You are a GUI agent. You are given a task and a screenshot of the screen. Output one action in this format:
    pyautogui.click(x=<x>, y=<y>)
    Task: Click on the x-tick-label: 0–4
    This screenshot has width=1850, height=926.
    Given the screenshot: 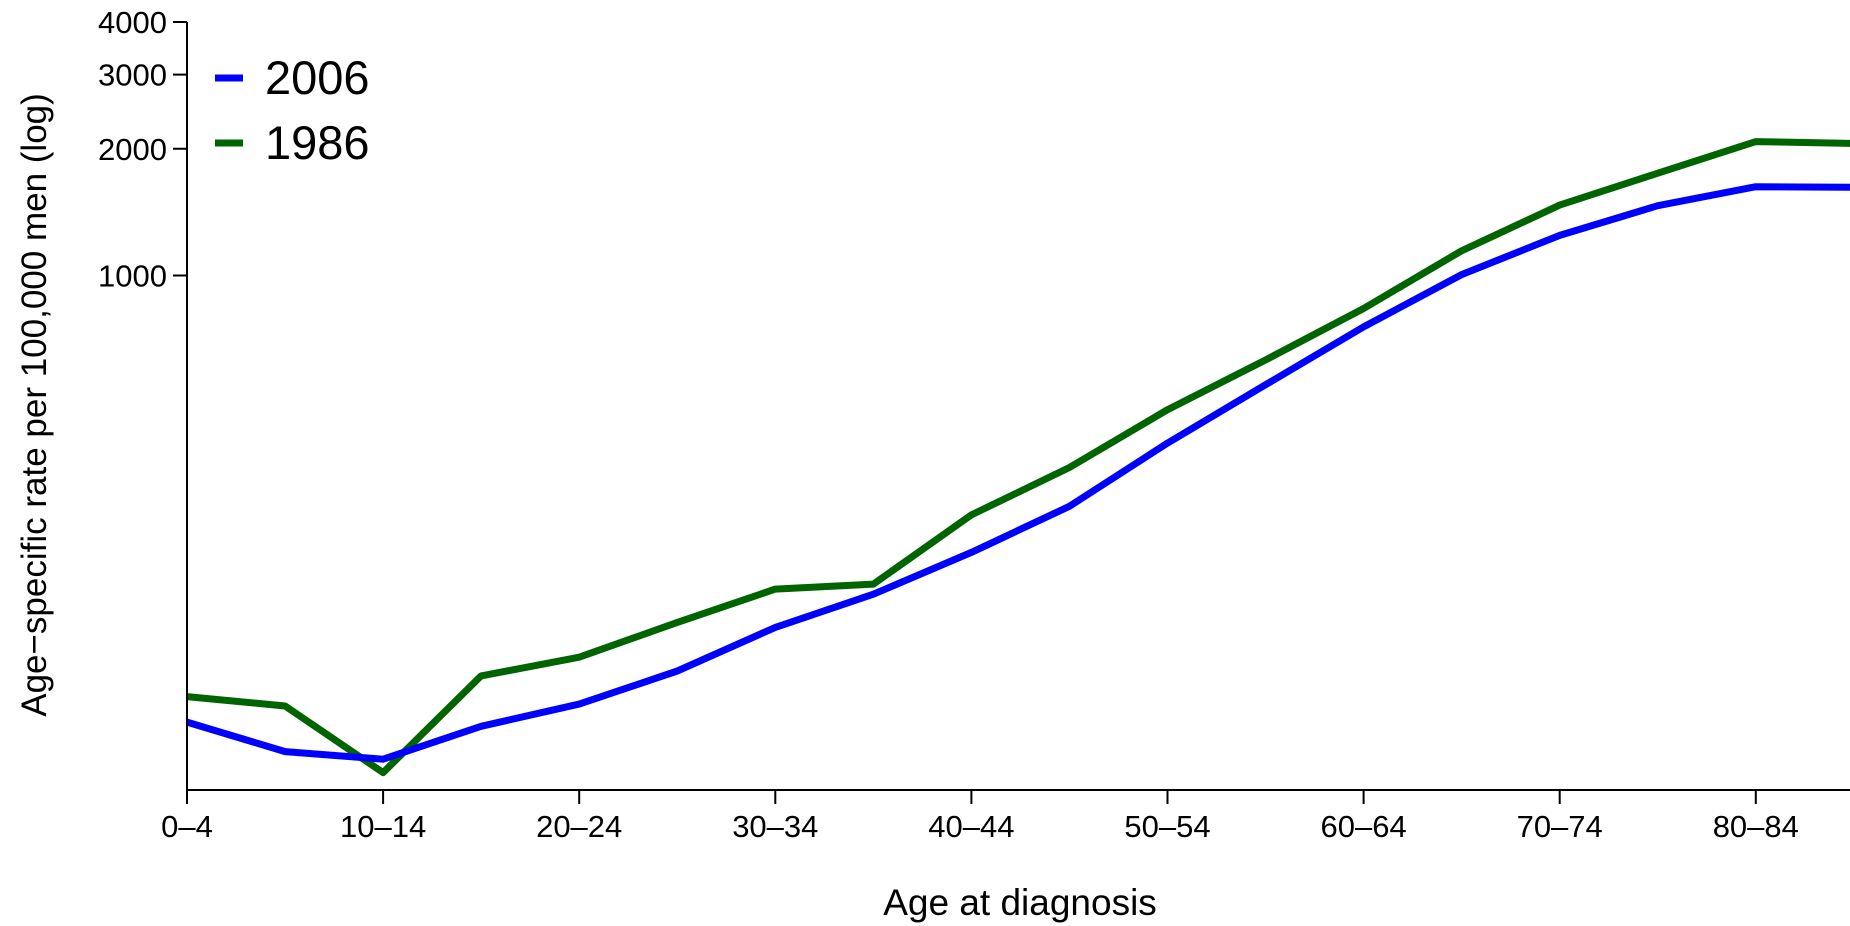 What is the action you would take?
    pyautogui.click(x=187, y=826)
    